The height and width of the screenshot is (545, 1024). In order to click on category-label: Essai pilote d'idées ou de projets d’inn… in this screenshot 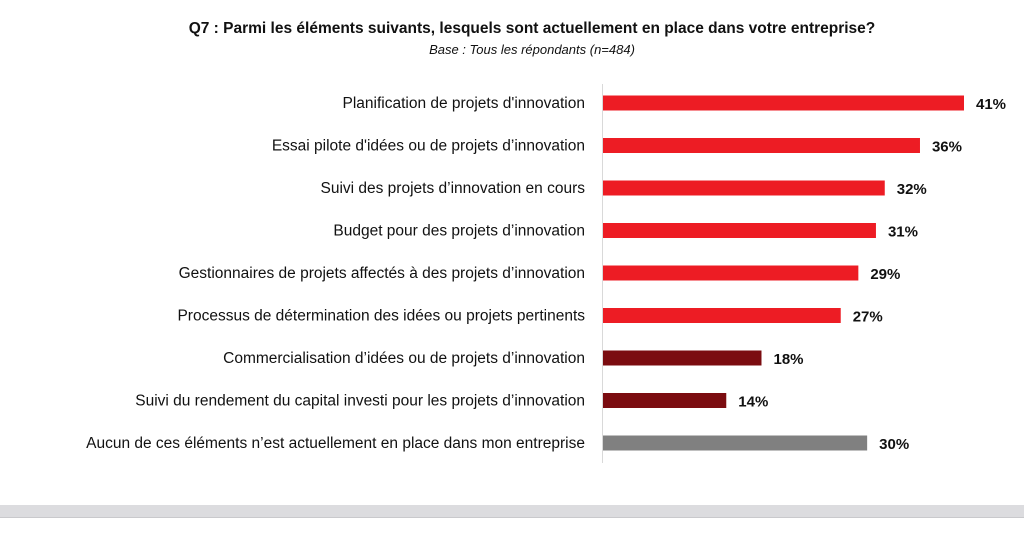, I will do `click(428, 146)`.